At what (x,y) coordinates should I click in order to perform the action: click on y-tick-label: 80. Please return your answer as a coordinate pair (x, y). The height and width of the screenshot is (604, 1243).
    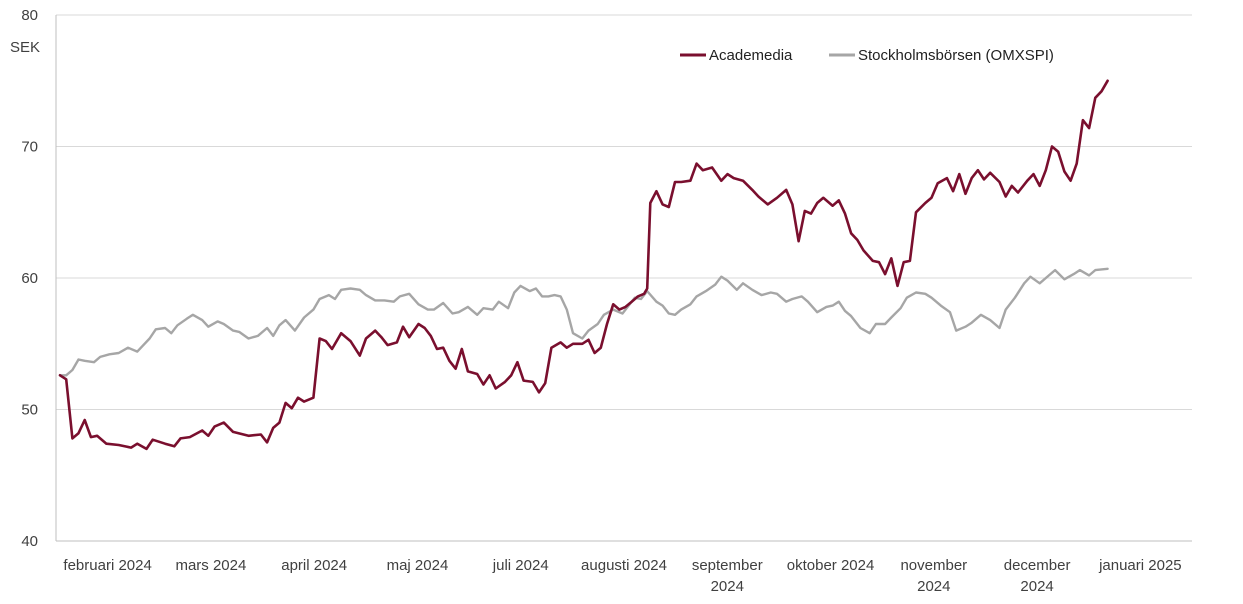
    Looking at the image, I should click on (29, 15).